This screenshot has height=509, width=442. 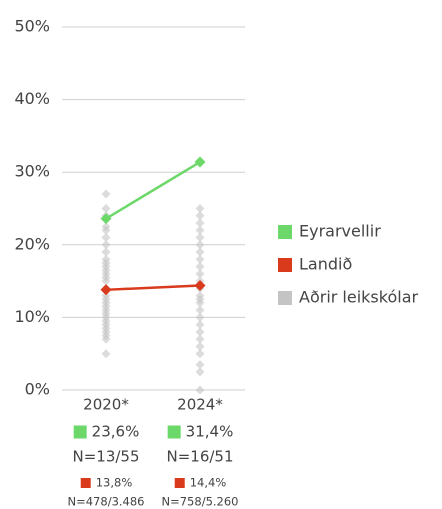 What do you see at coordinates (200, 405) in the screenshot?
I see `x-tick-label: 2024*` at bounding box center [200, 405].